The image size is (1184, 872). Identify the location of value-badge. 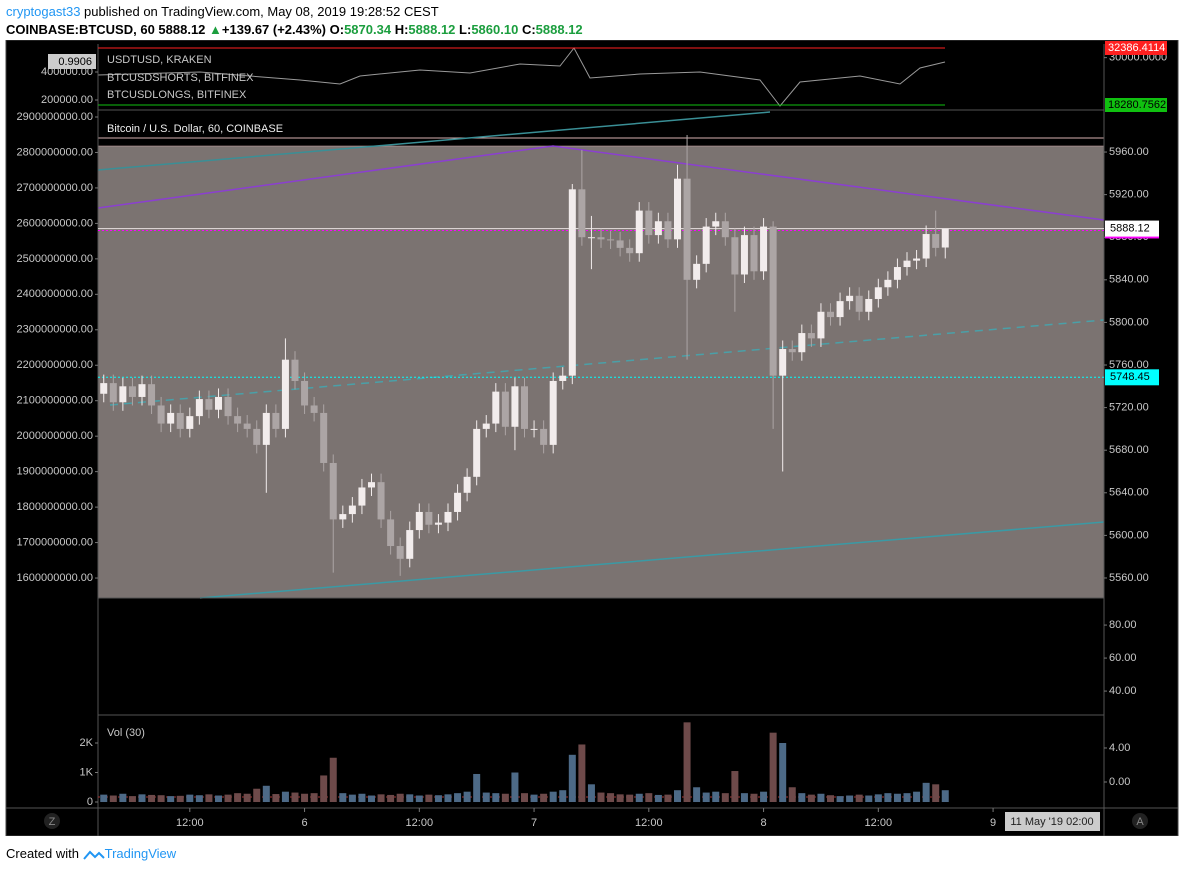
(1136, 47).